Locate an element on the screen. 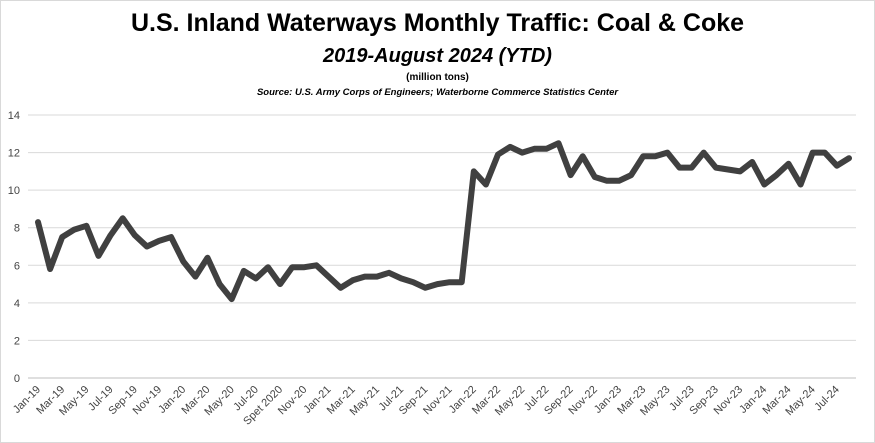  y-tick-label: 14 is located at coordinates (14, 116).